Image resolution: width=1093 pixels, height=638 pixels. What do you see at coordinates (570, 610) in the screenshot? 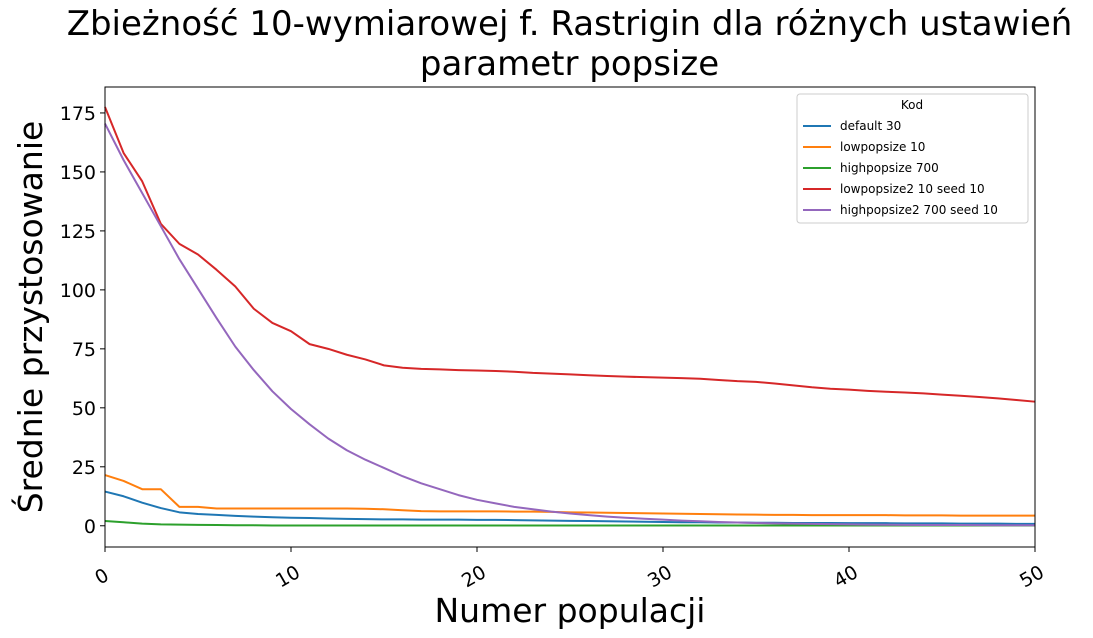
I see `x-axis-label: Numer populacji` at bounding box center [570, 610].